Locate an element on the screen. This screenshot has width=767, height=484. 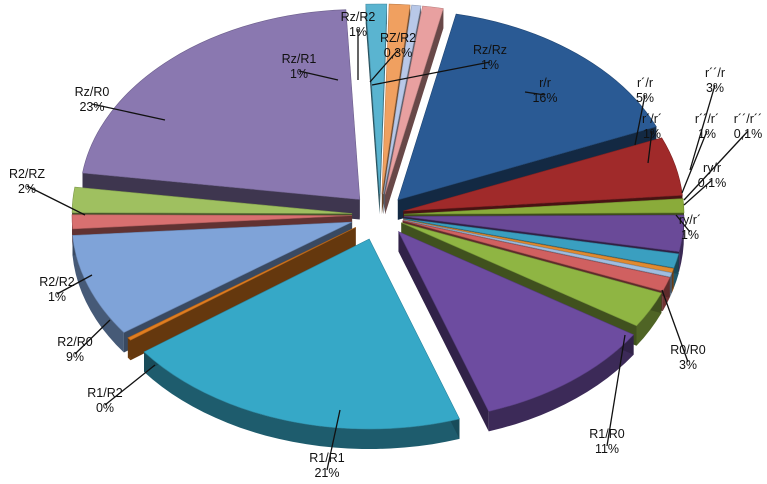
slice-label-name: RZ/R2 is located at coordinates (398, 38).